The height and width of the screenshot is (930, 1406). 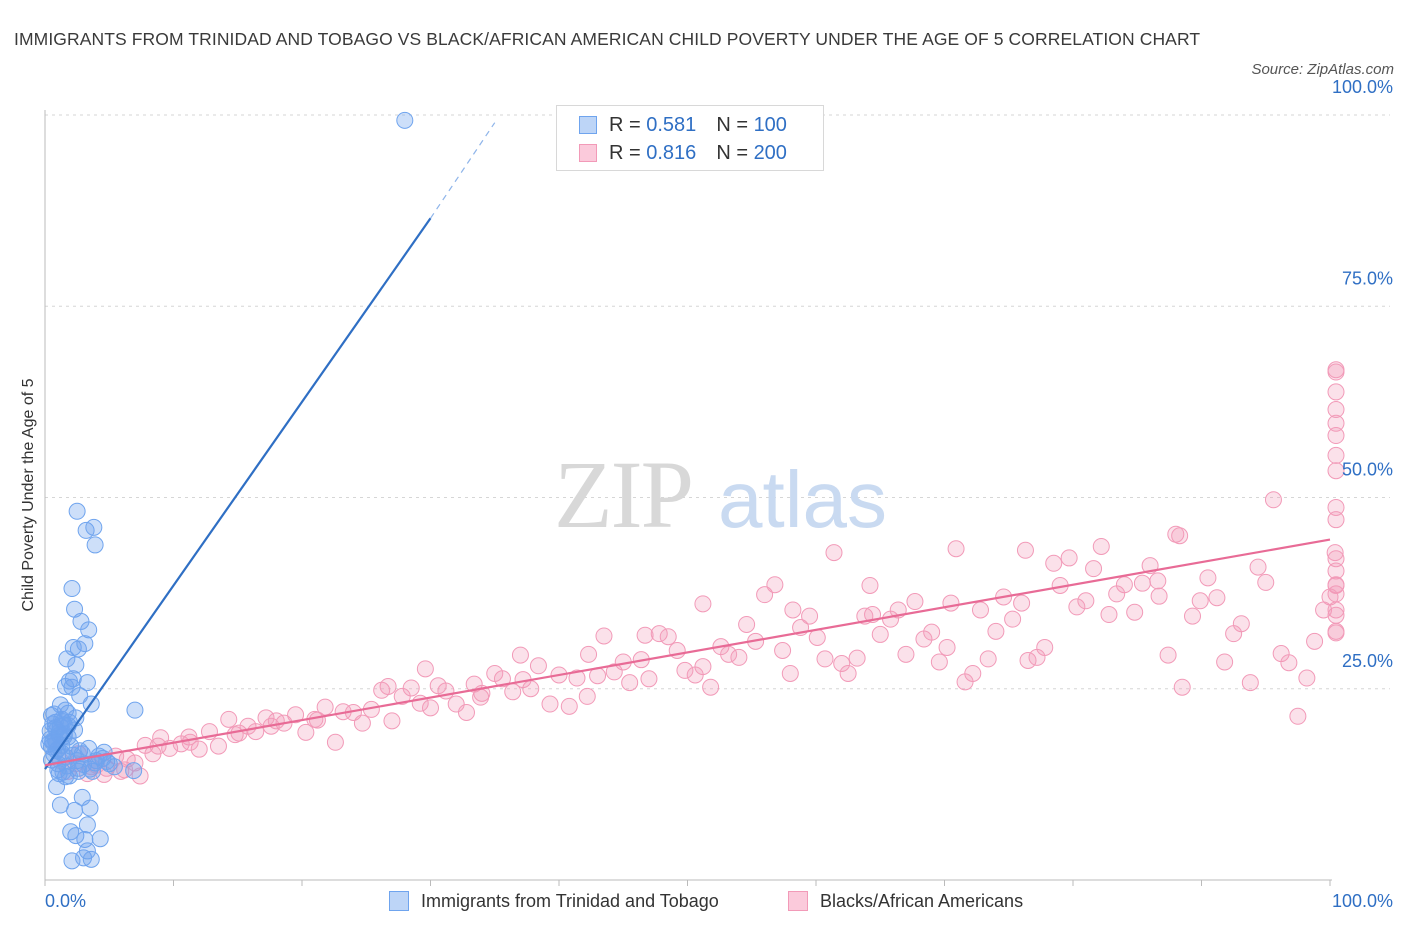 What do you see at coordinates (683, 125) in the screenshot?
I see `stats-row-trinidad: R = 0.581 N = 100` at bounding box center [683, 125].